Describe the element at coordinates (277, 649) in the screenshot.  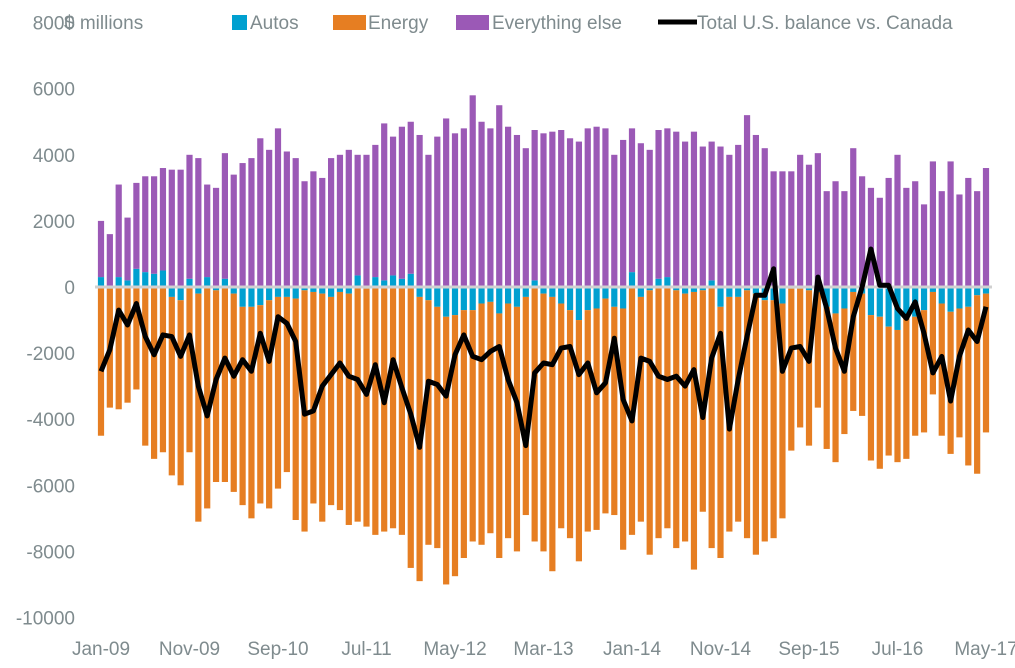
I see `x-tick-label: Sep-10` at that location.